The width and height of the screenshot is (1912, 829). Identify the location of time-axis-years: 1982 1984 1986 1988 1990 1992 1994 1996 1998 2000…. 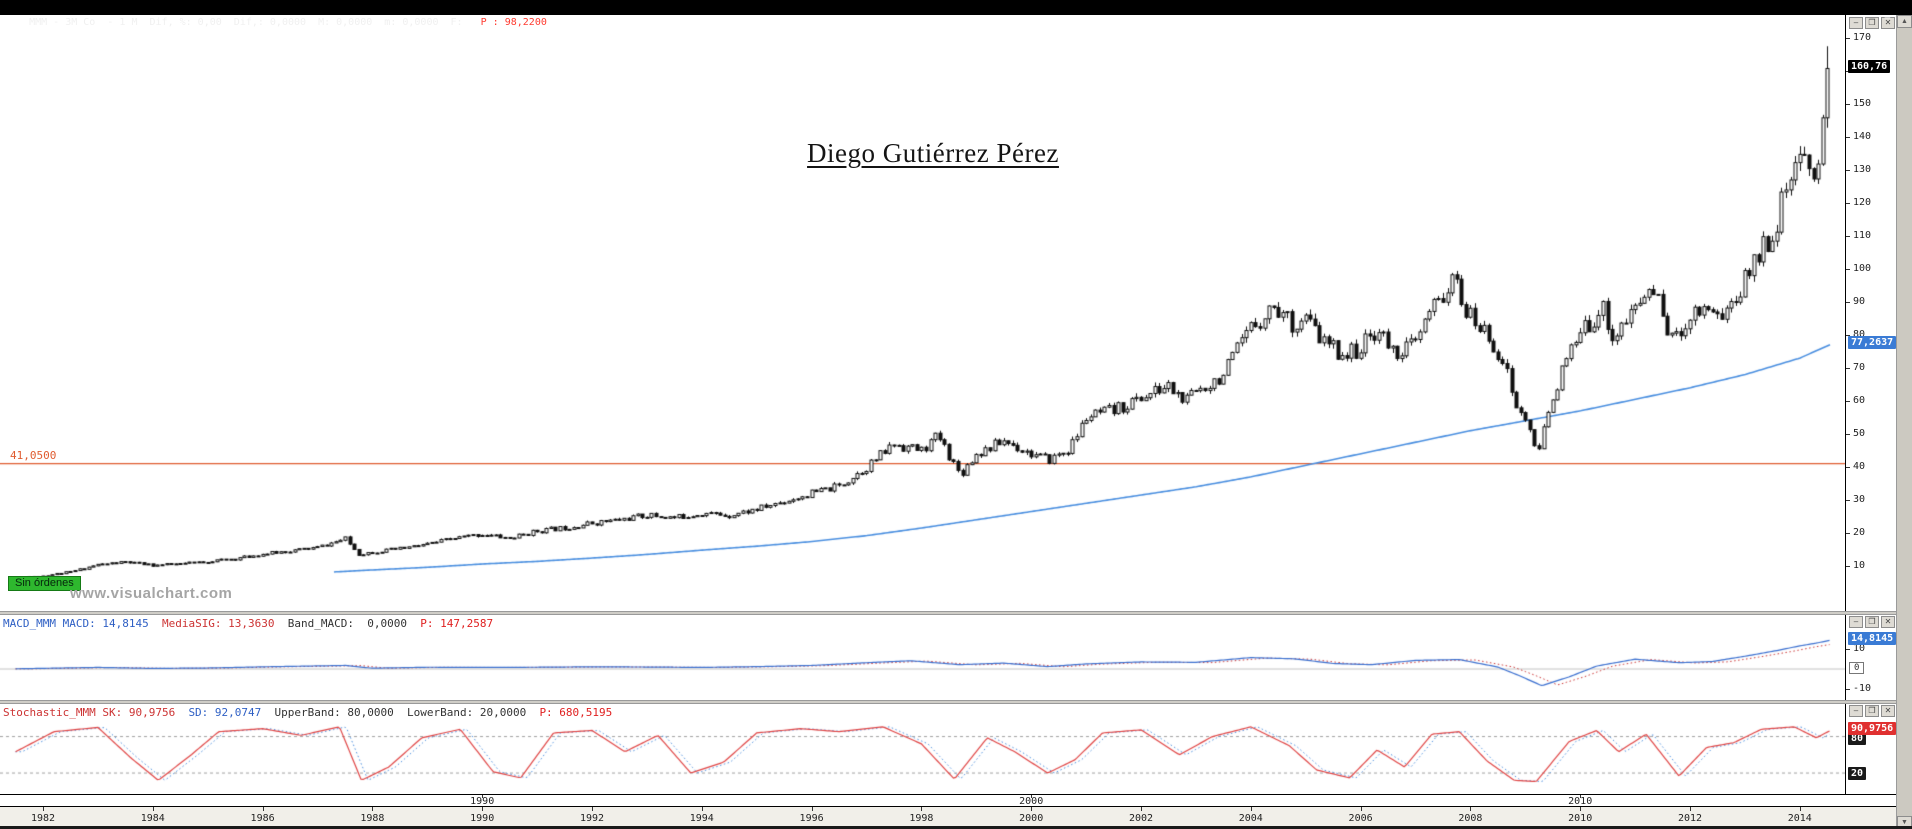
(948, 817).